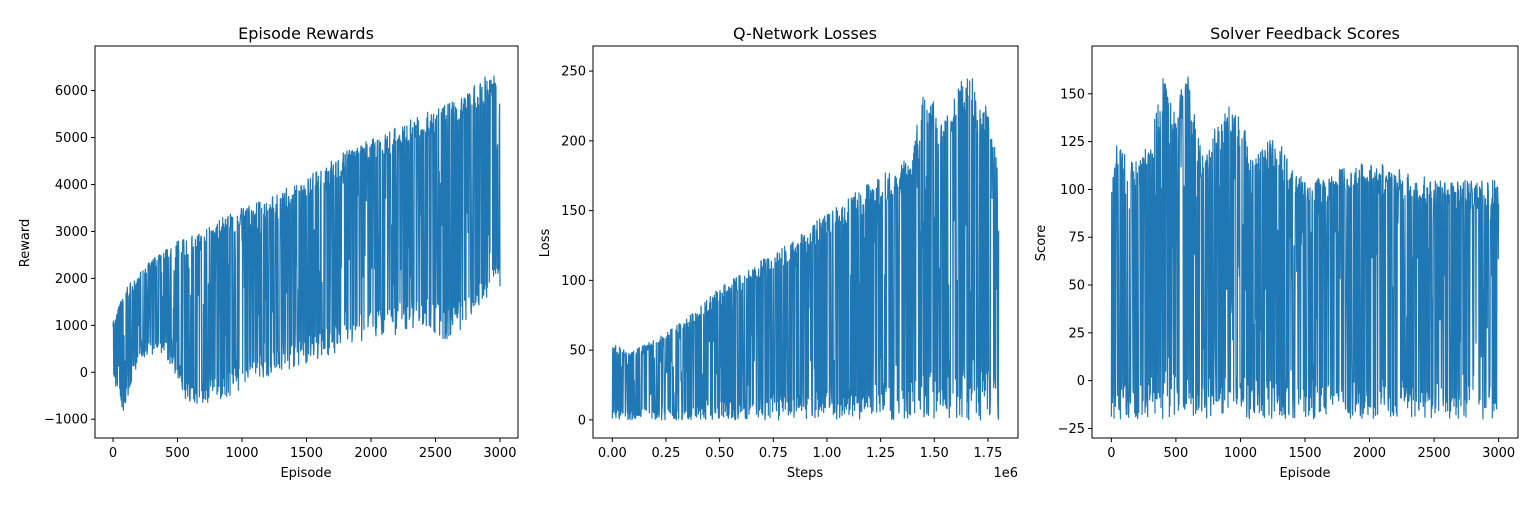 This screenshot has width=1534, height=511. What do you see at coordinates (805, 33) in the screenshot?
I see `chart-title: Q-Network Losses` at bounding box center [805, 33].